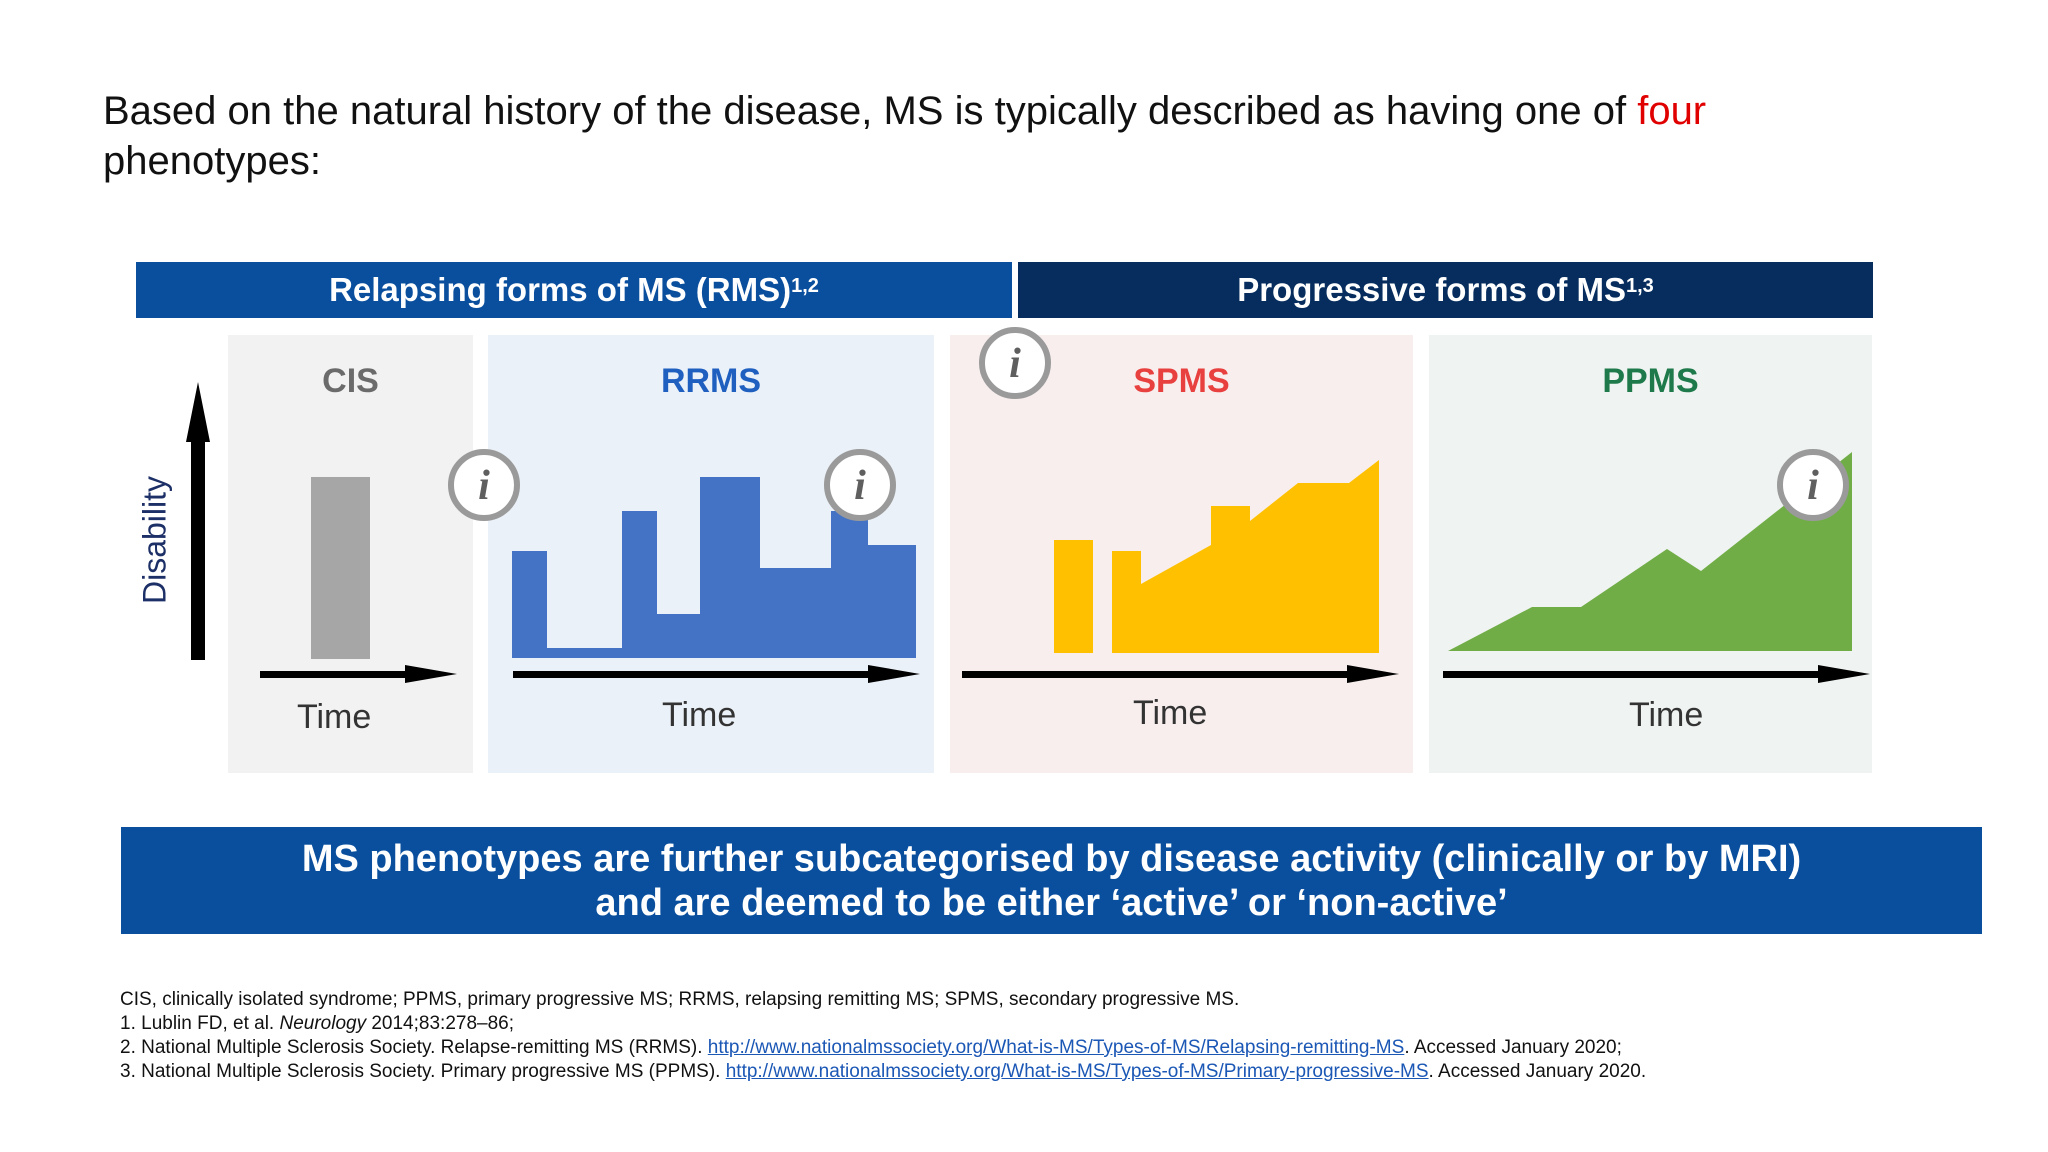  Describe the element at coordinates (1073, 596) in the screenshot. I see `spms-disability-bar` at that location.